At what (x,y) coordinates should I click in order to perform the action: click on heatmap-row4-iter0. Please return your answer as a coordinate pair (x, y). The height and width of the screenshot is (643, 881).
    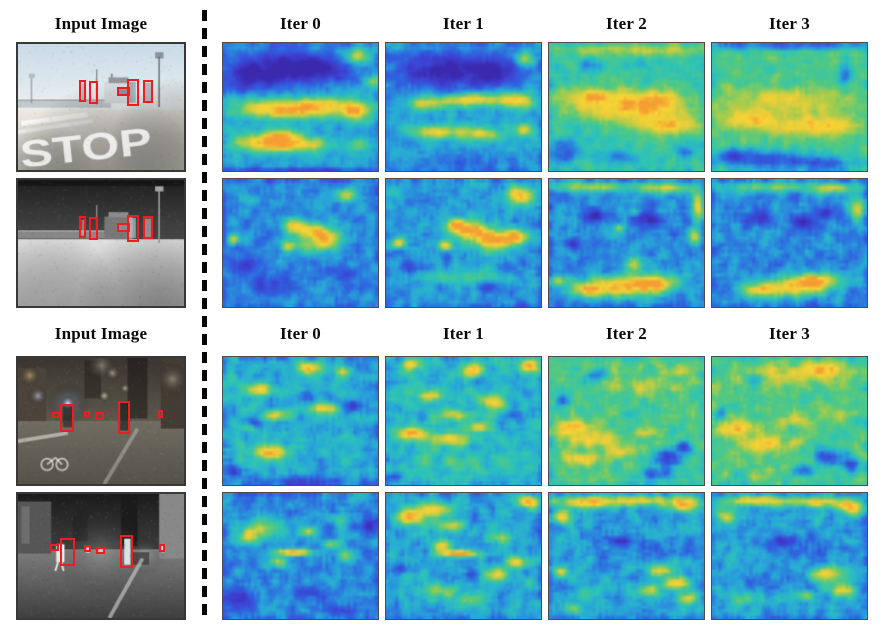
    Looking at the image, I should click on (300, 556).